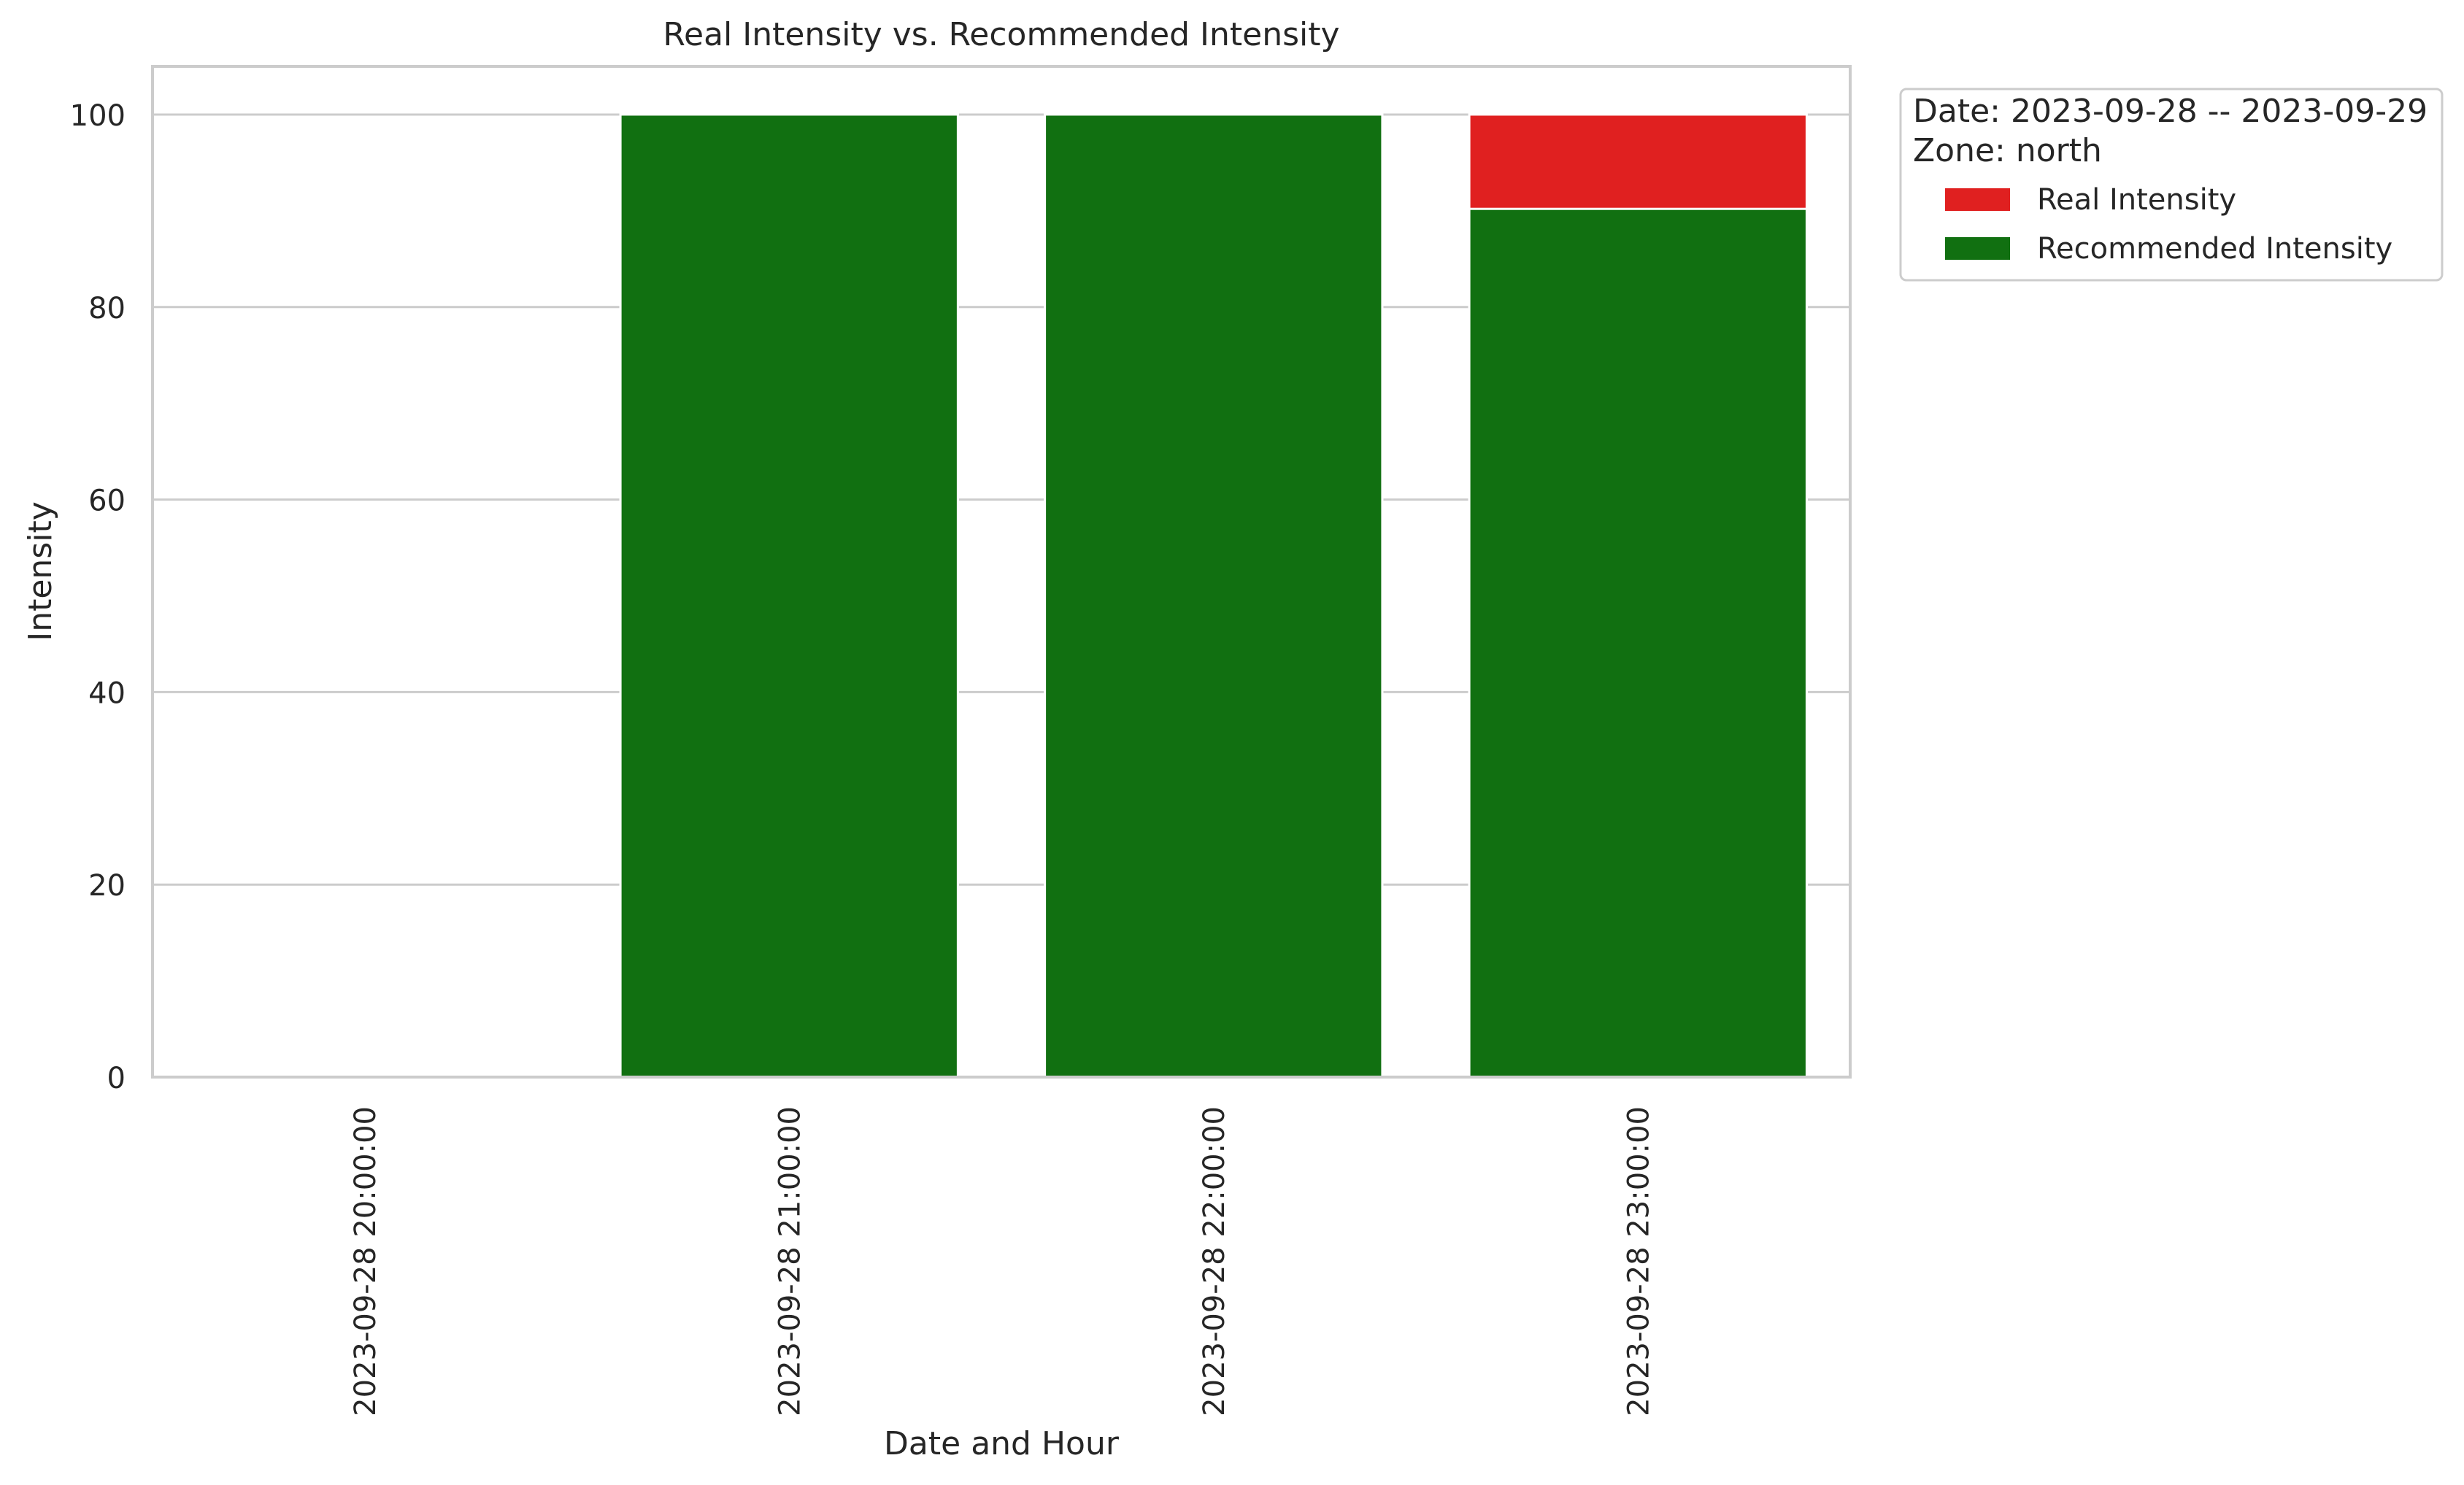 The image size is (2464, 1485). I want to click on y-tick-labels: 0 20 40 60 80 100, so click(98, 597).